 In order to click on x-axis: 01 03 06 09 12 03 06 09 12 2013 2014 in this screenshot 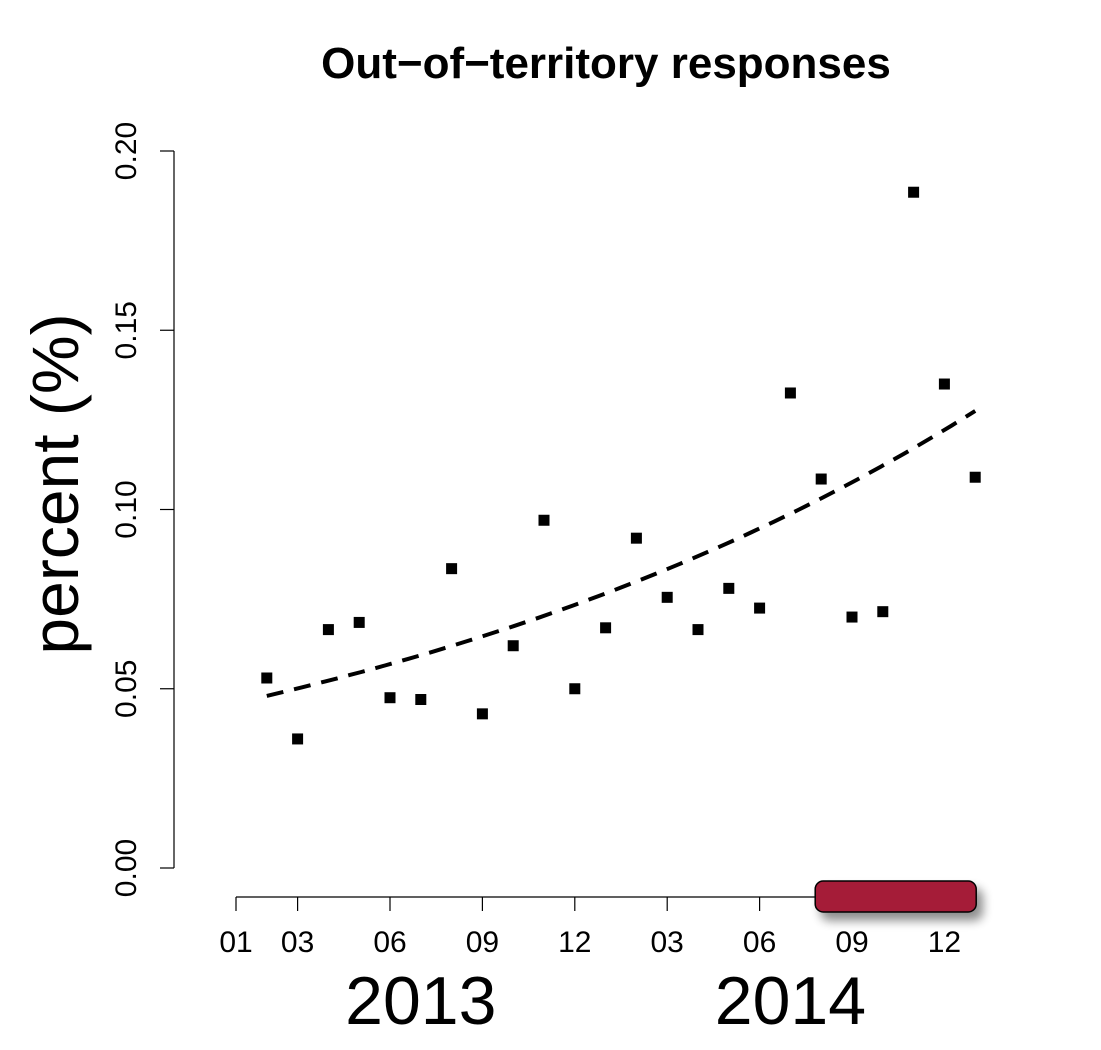, I will do `click(590, 967)`.